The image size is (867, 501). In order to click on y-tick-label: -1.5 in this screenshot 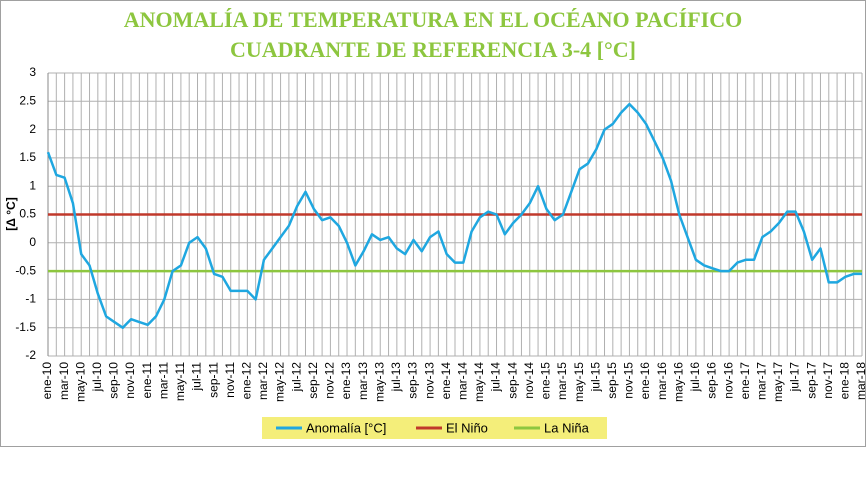, I will do `click(25, 327)`.